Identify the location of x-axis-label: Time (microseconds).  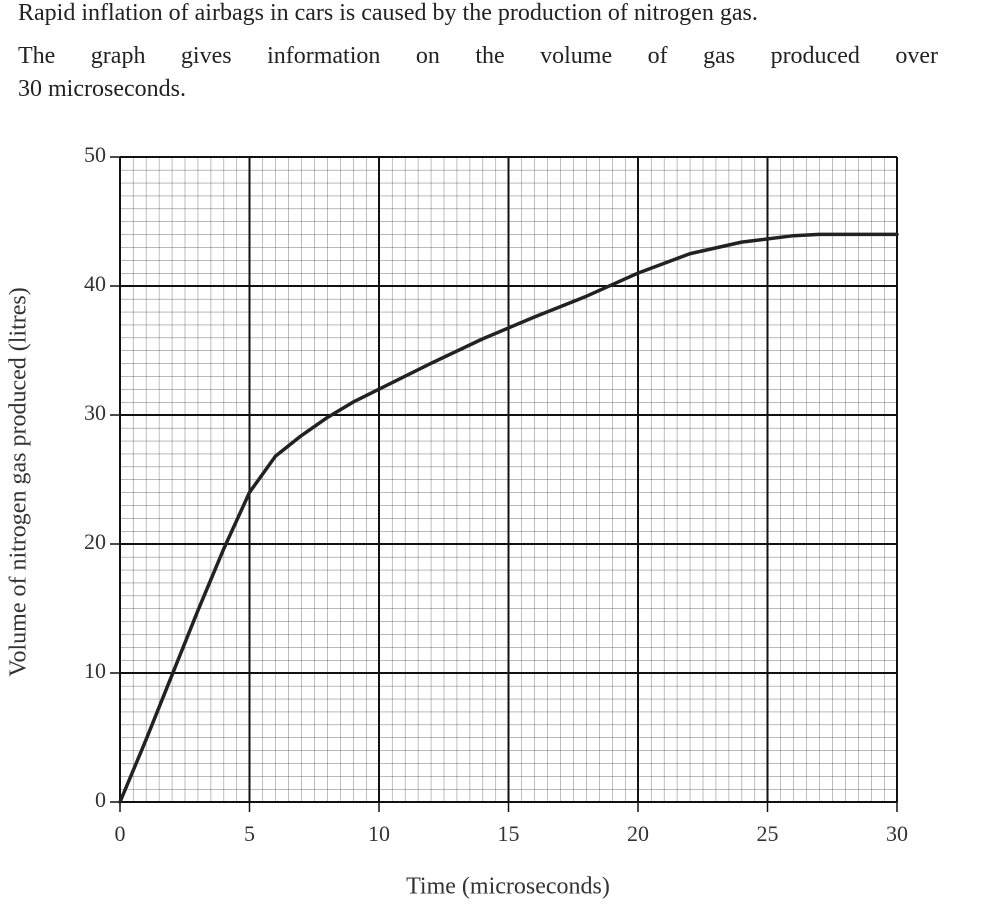
(508, 887).